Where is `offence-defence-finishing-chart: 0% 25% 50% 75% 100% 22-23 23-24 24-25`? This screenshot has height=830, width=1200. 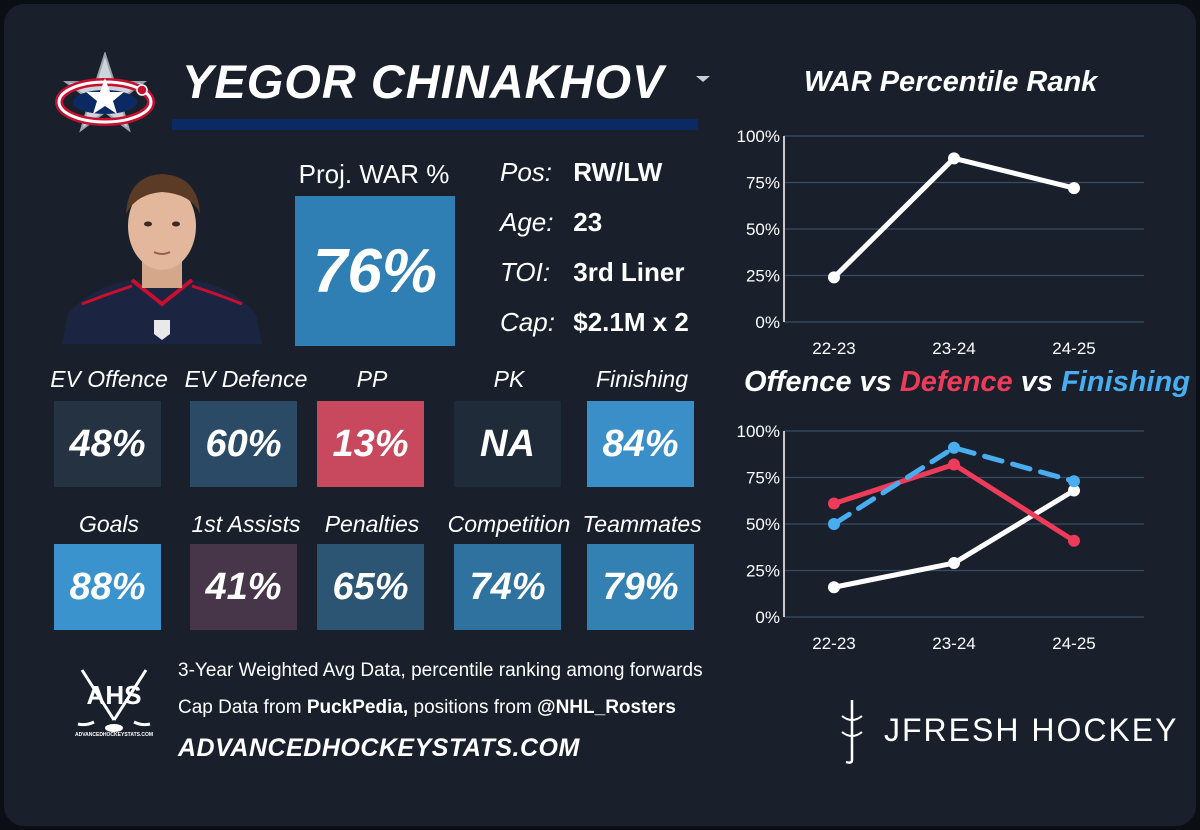
offence-defence-finishing-chart: 0% 25% 50% 75% 100% 22-23 23-24 24-25 is located at coordinates (940, 537).